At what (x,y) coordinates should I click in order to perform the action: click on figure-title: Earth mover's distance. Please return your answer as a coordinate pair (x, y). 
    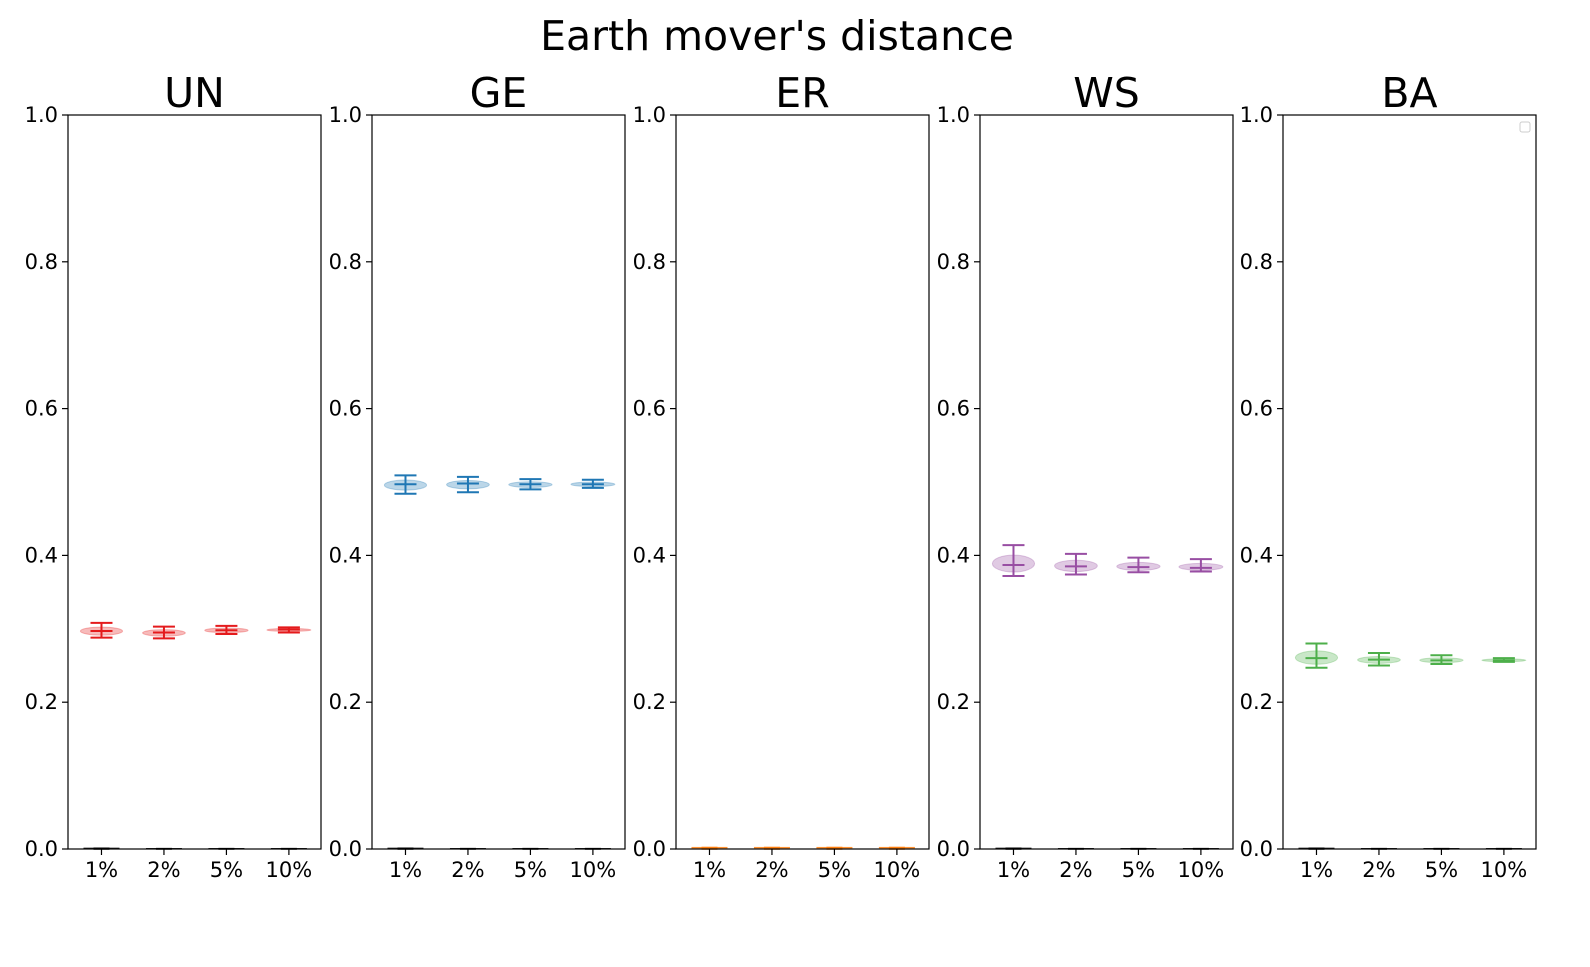
    Looking at the image, I should click on (777, 36).